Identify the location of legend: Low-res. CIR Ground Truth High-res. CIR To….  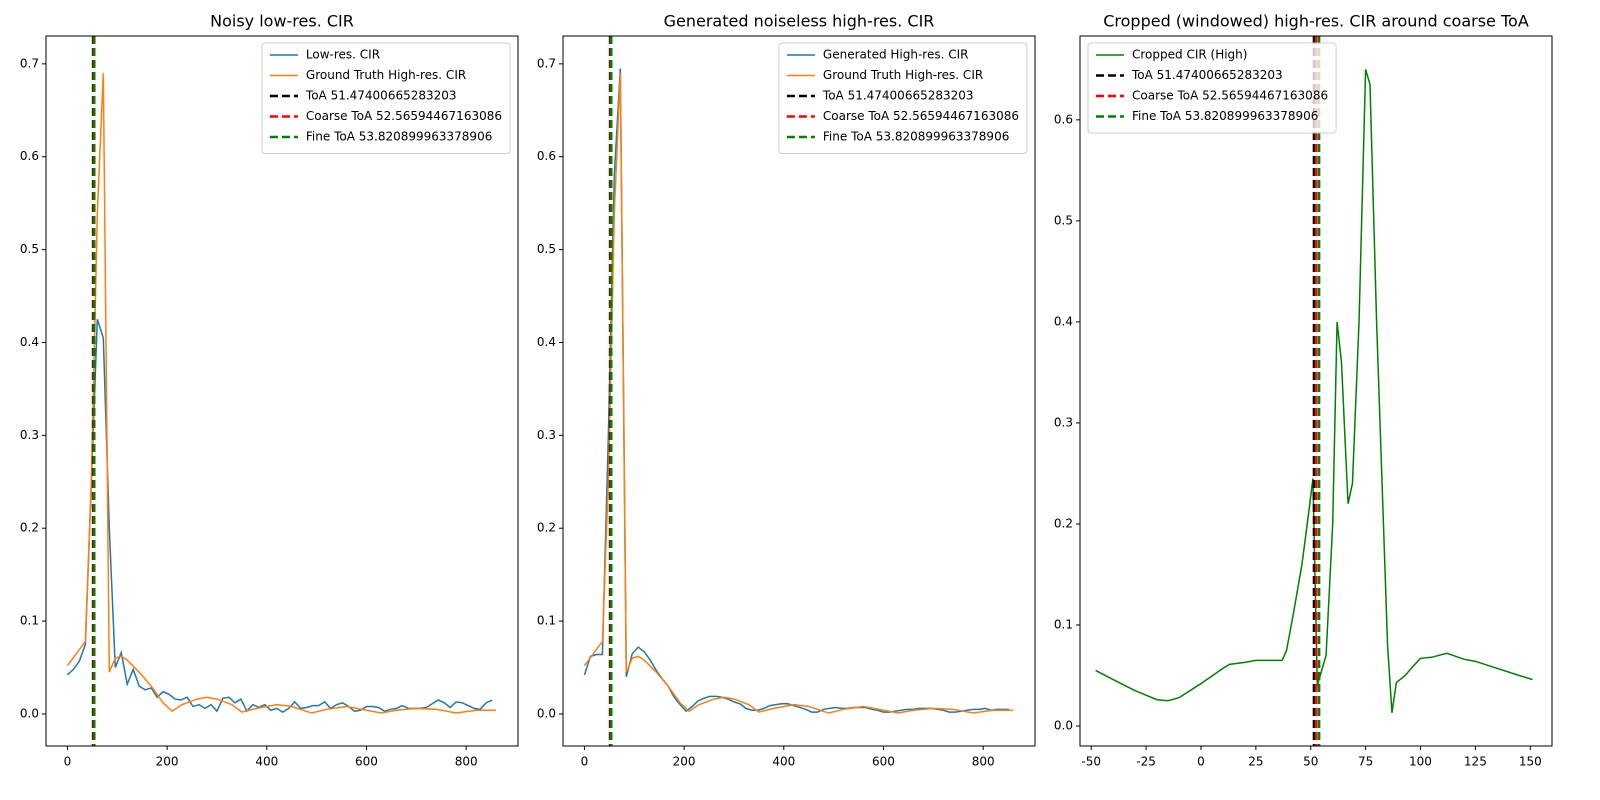
(386, 98).